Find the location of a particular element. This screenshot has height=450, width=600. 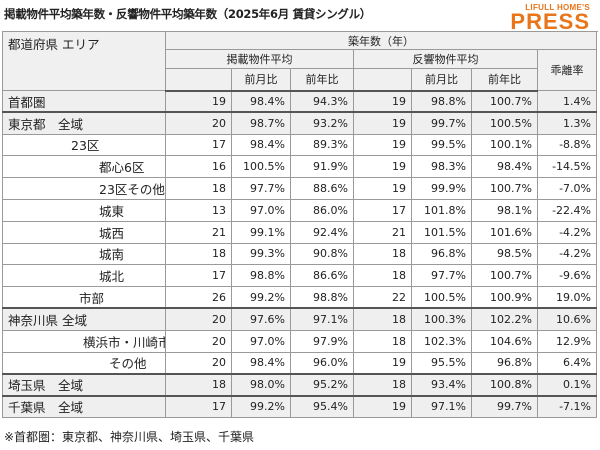

cell-listed-mom: 98.0% is located at coordinates (261, 385).